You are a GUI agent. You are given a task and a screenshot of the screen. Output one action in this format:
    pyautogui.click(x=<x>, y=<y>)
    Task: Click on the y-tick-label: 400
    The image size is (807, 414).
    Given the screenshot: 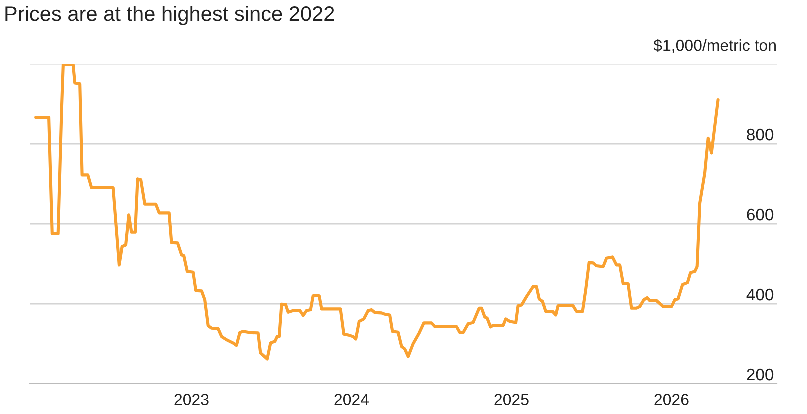 What is the action you would take?
    pyautogui.click(x=760, y=294)
    